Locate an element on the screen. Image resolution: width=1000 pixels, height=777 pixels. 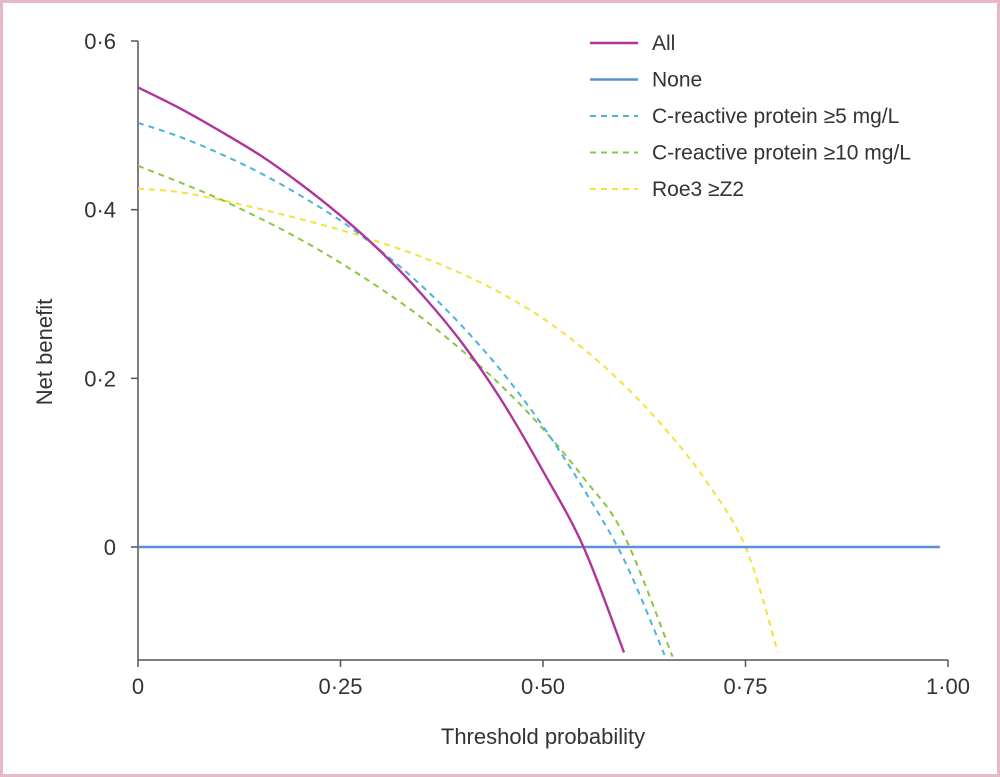
x-axis-title: Threshold probability is located at coordinates (543, 736).